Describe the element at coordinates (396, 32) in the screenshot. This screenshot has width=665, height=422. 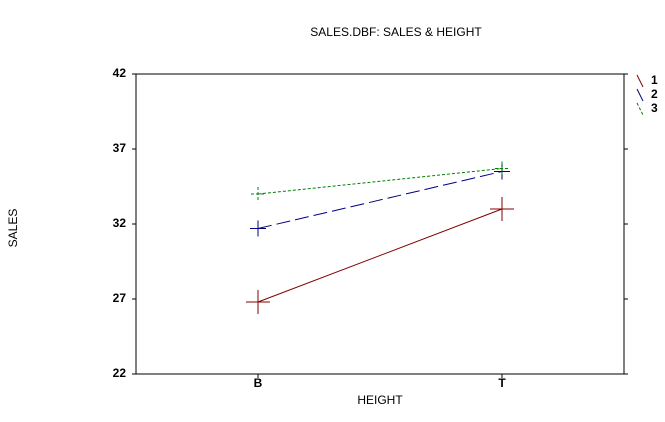
I see `chart-title: SALES.DBF: SALES & HEIGHT` at that location.